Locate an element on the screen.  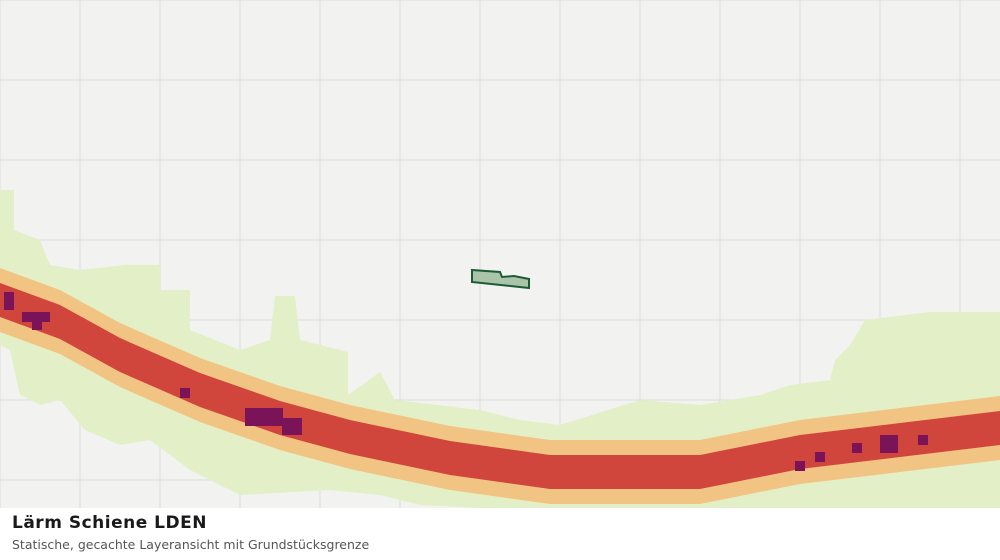
parcel-boundary is located at coordinates (500, 279).